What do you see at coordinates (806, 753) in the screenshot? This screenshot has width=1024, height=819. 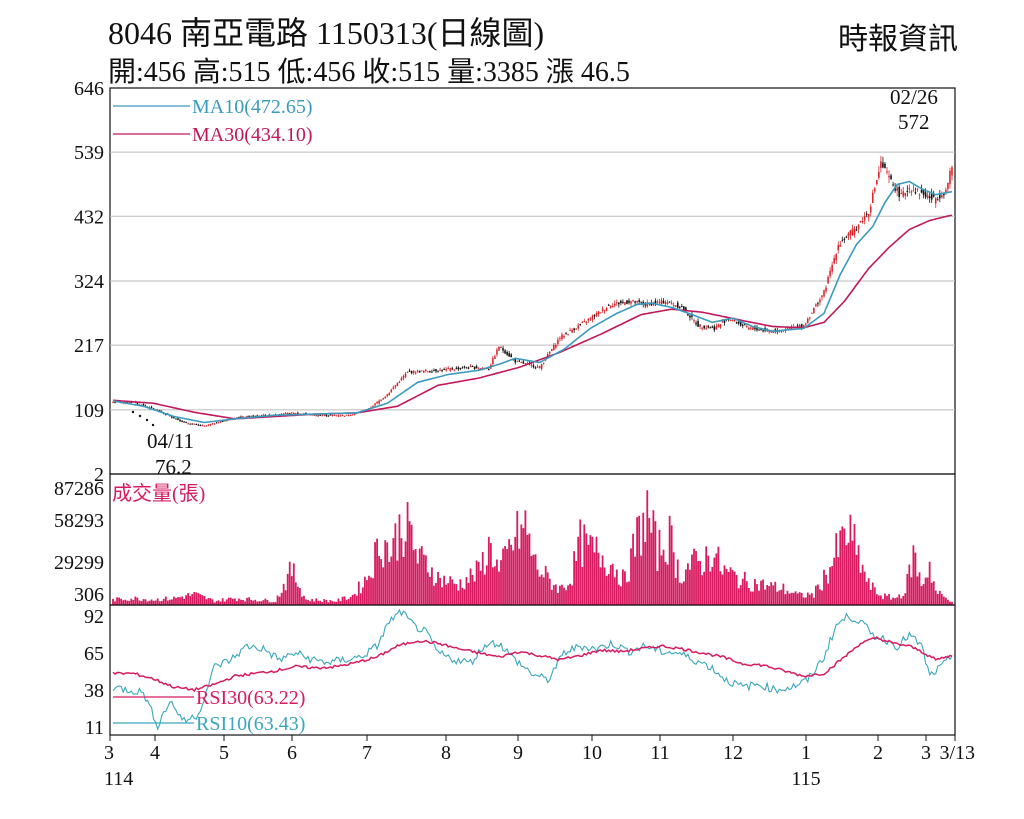 I see `x-axis-month-label: 1` at bounding box center [806, 753].